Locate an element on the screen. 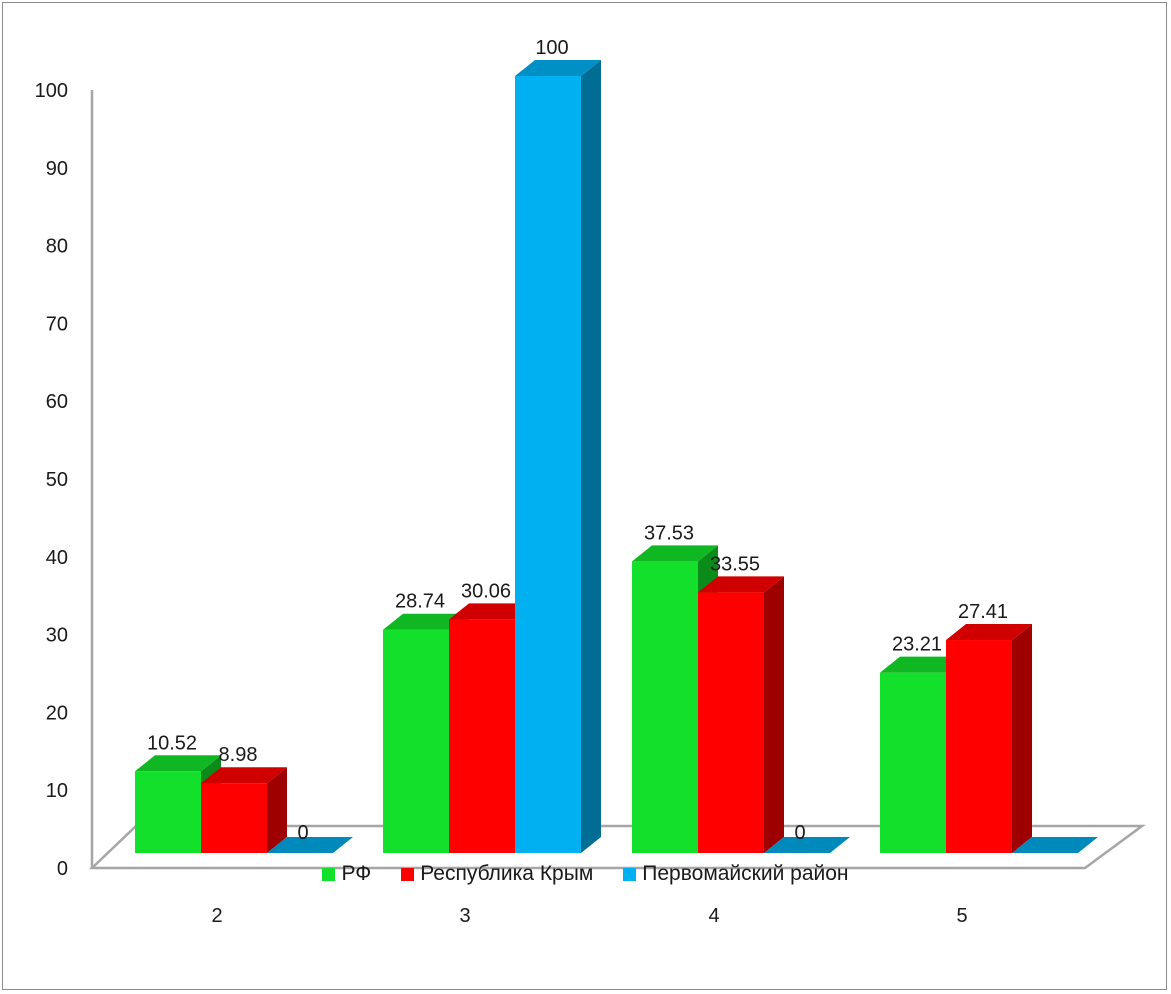  legend-label: Республика Крым is located at coordinates (507, 873).